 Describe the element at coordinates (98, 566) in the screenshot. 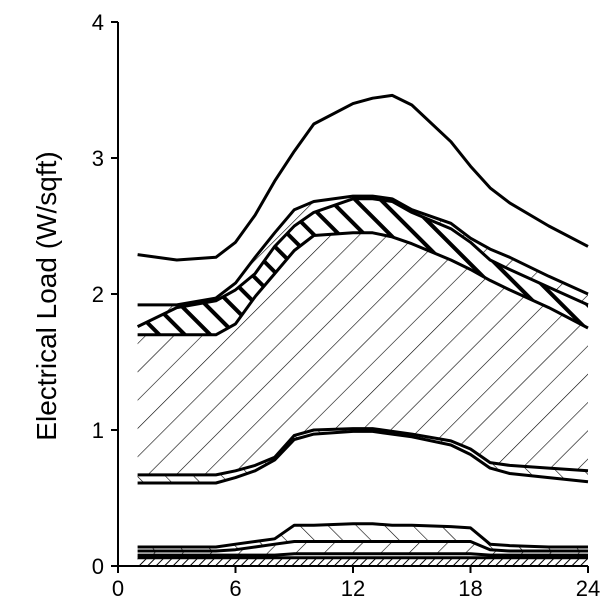

I see `y-tick-label-0: 0` at that location.